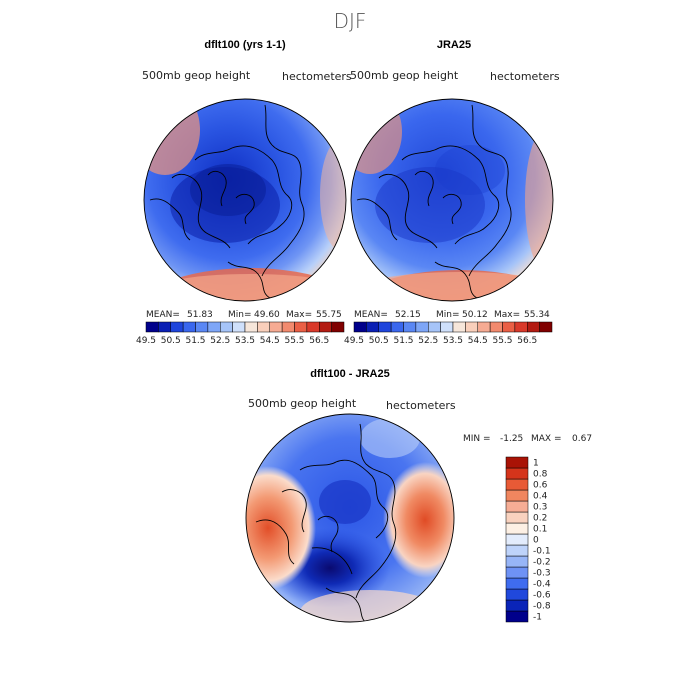 The image size is (700, 700). Describe the element at coordinates (453, 341) in the screenshot. I see `panel-right-colorbar-tick-4: 53.5` at that location.